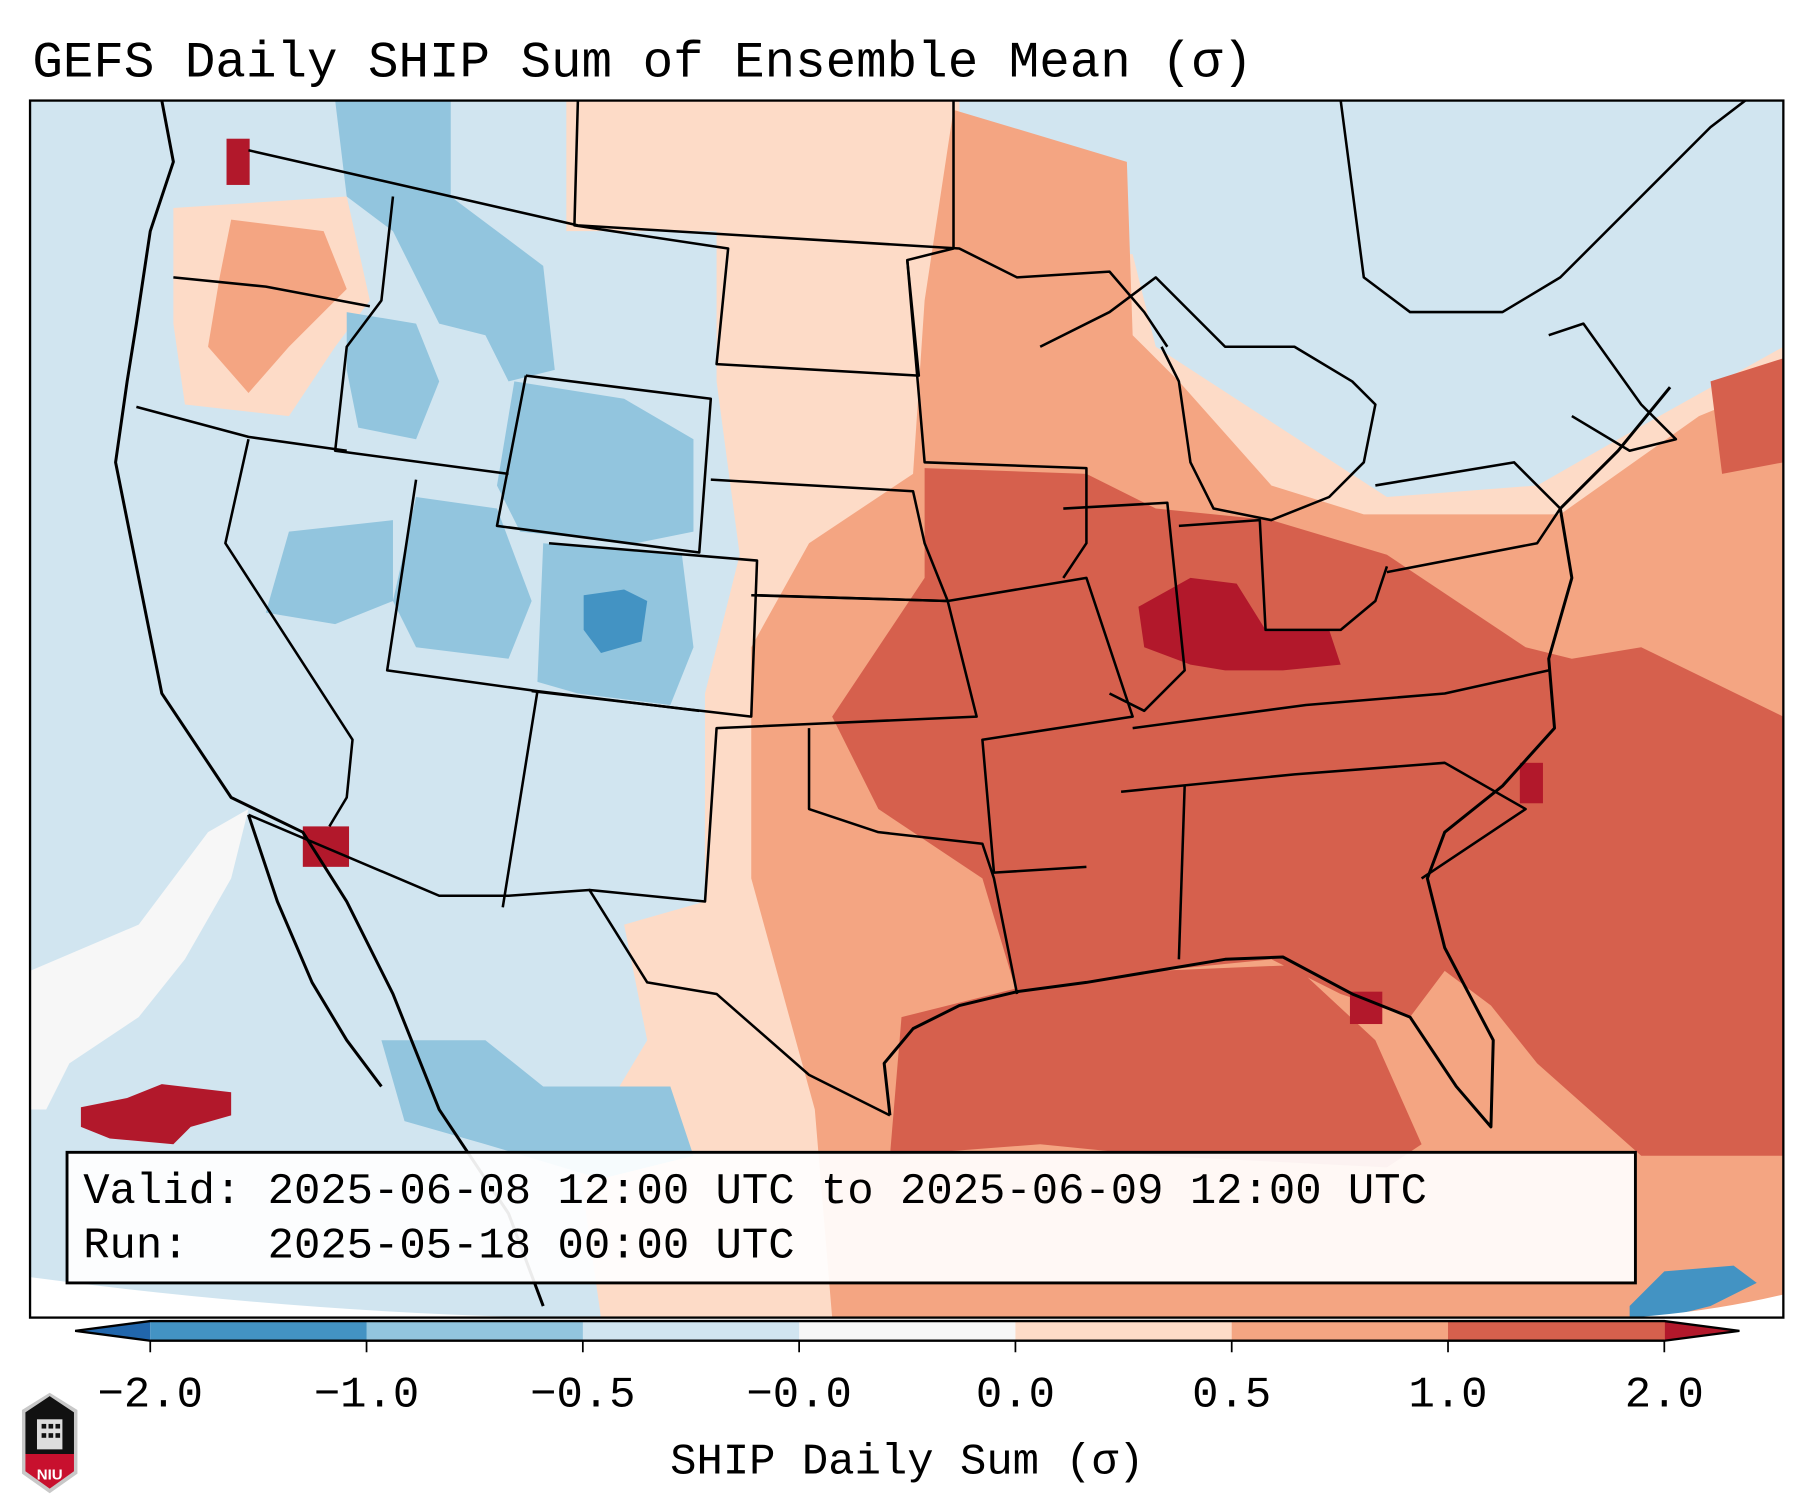 This screenshot has width=1803, height=1506. Describe the element at coordinates (1181, 872) in the screenshot. I see `state-border-al-ga-fl` at that location.